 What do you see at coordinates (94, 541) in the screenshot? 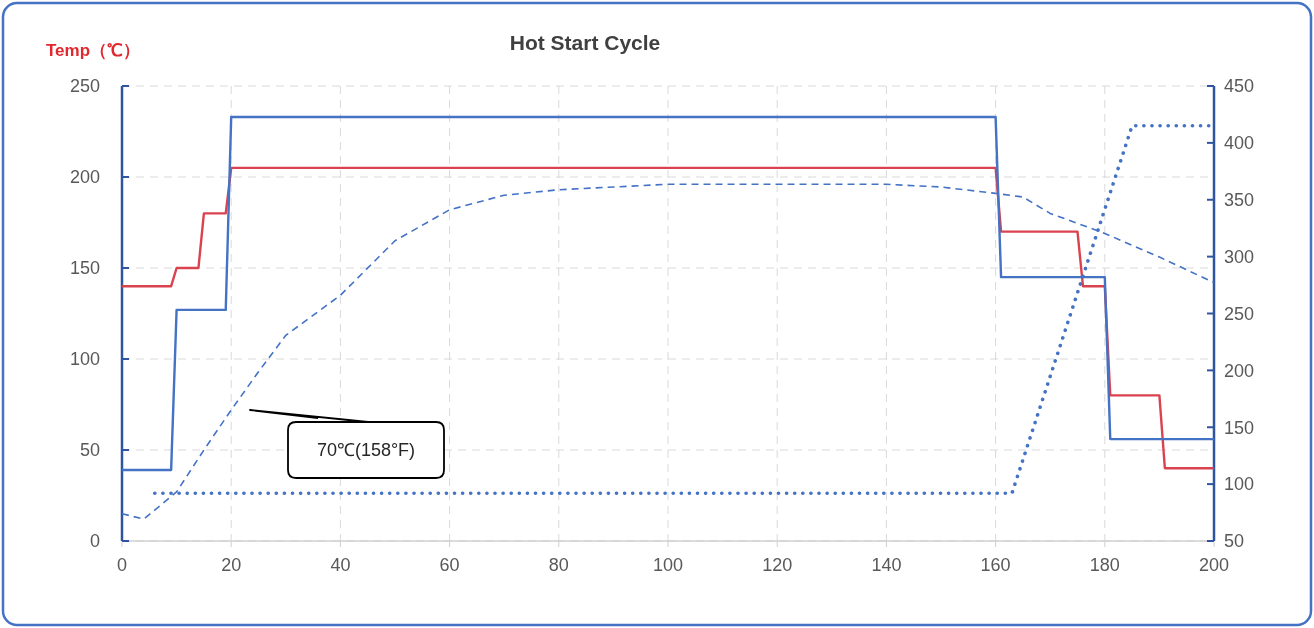
I see `y-tick-label: 0` at bounding box center [94, 541].